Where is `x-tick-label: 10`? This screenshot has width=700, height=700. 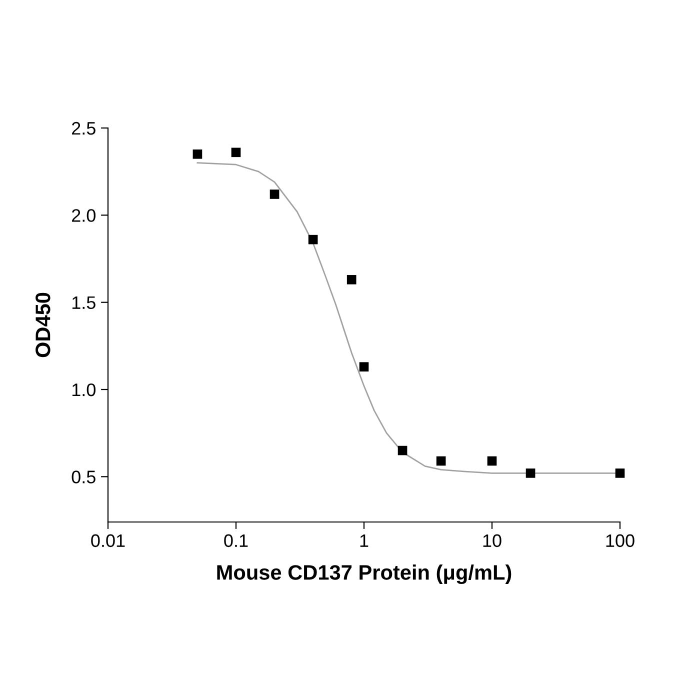 x-tick-label: 10 is located at coordinates (492, 541).